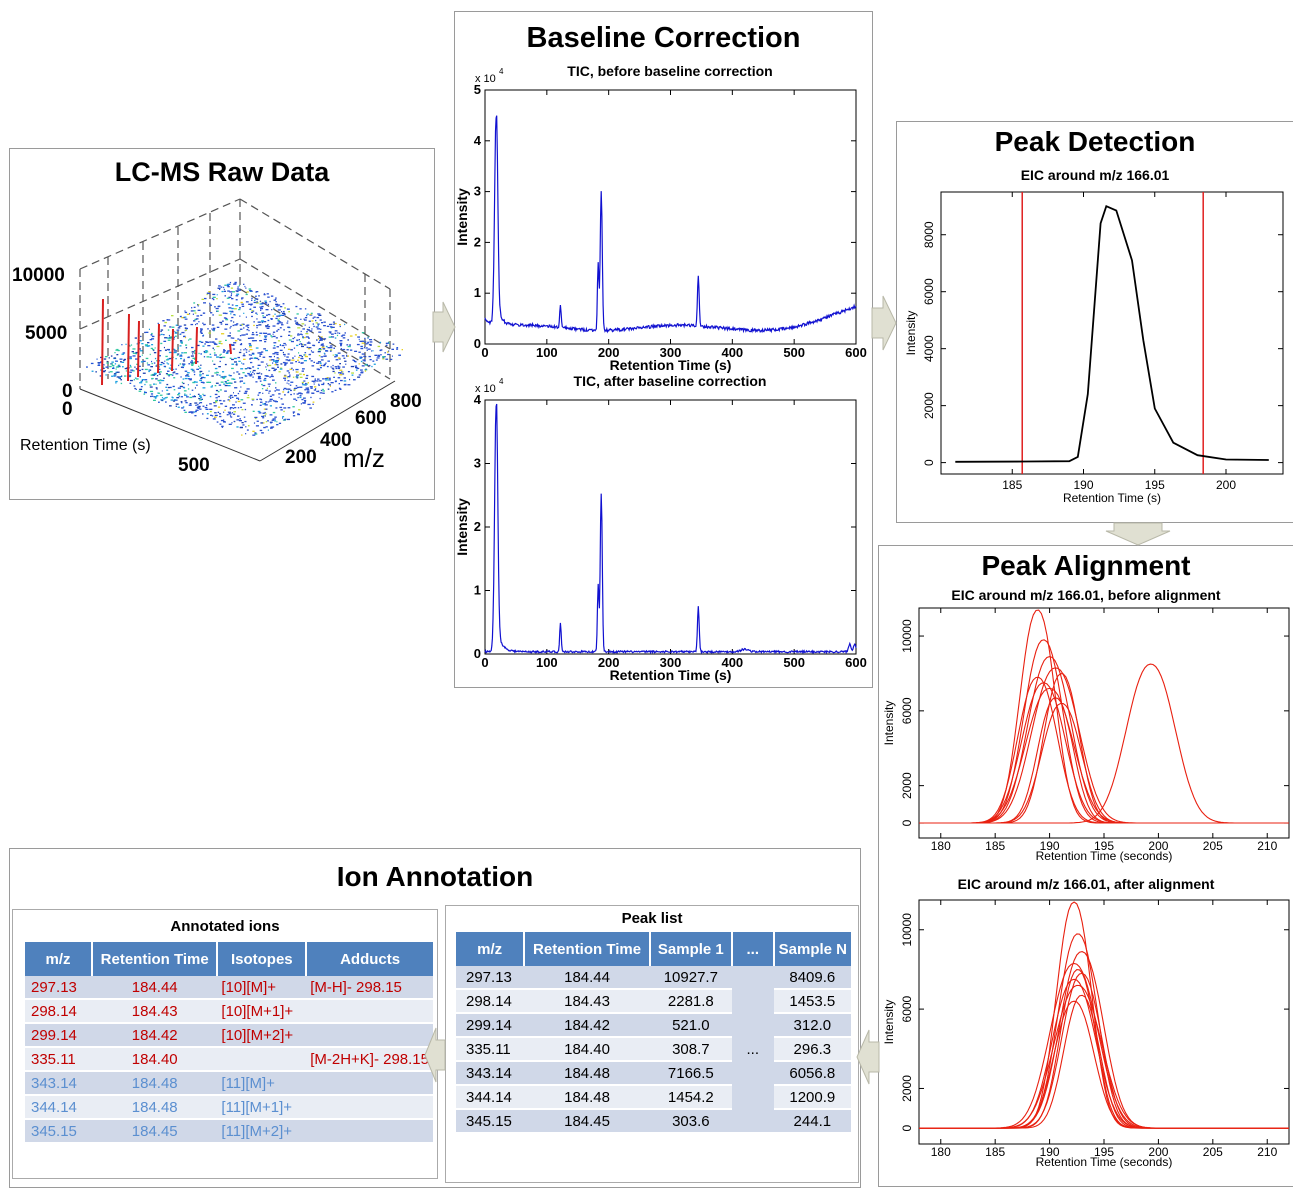 The height and width of the screenshot is (1195, 1293). I want to click on z-tick-5000: 5000, so click(46, 333).